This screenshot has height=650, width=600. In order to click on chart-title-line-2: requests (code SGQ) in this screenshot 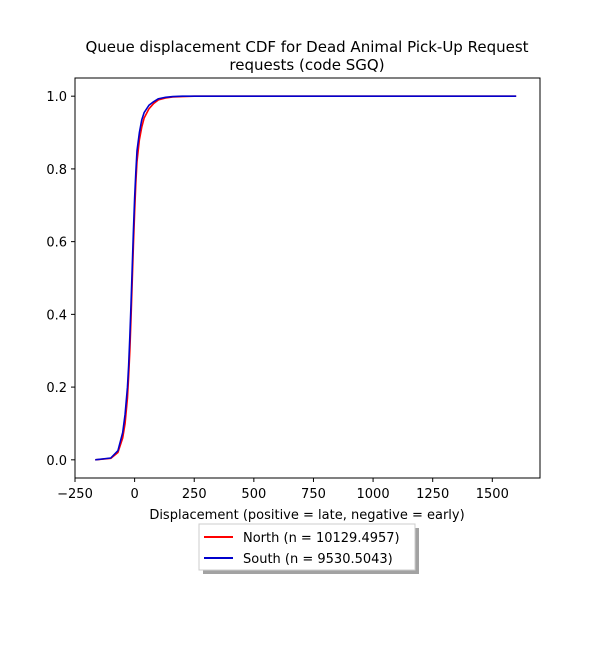, I will do `click(306, 65)`.